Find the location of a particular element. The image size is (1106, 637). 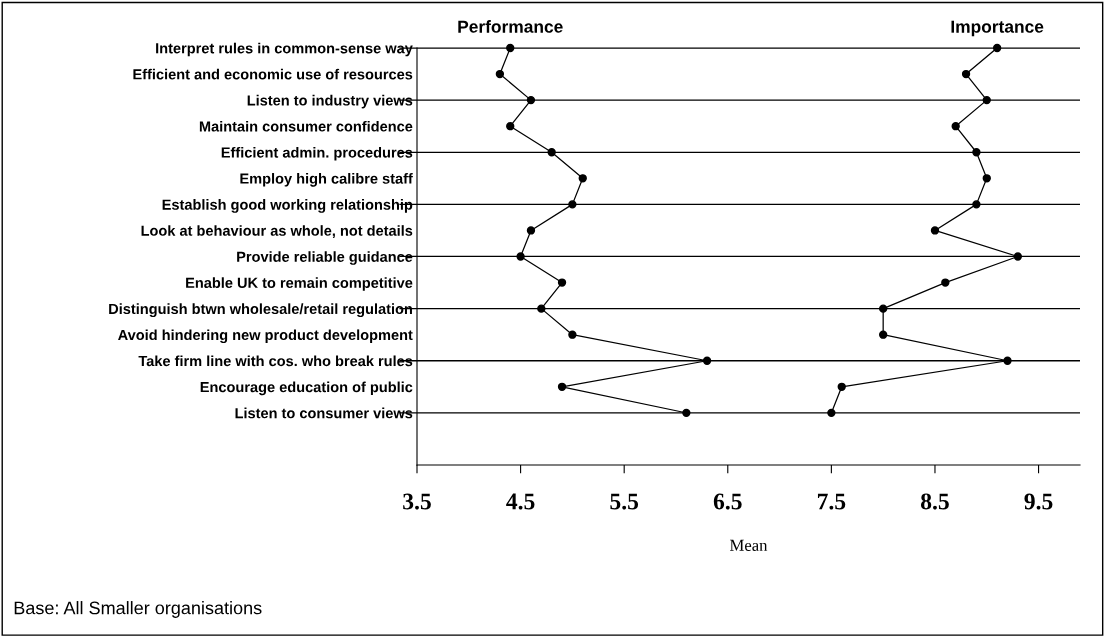

y-tick-label: Encourage education of public is located at coordinates (306, 388).